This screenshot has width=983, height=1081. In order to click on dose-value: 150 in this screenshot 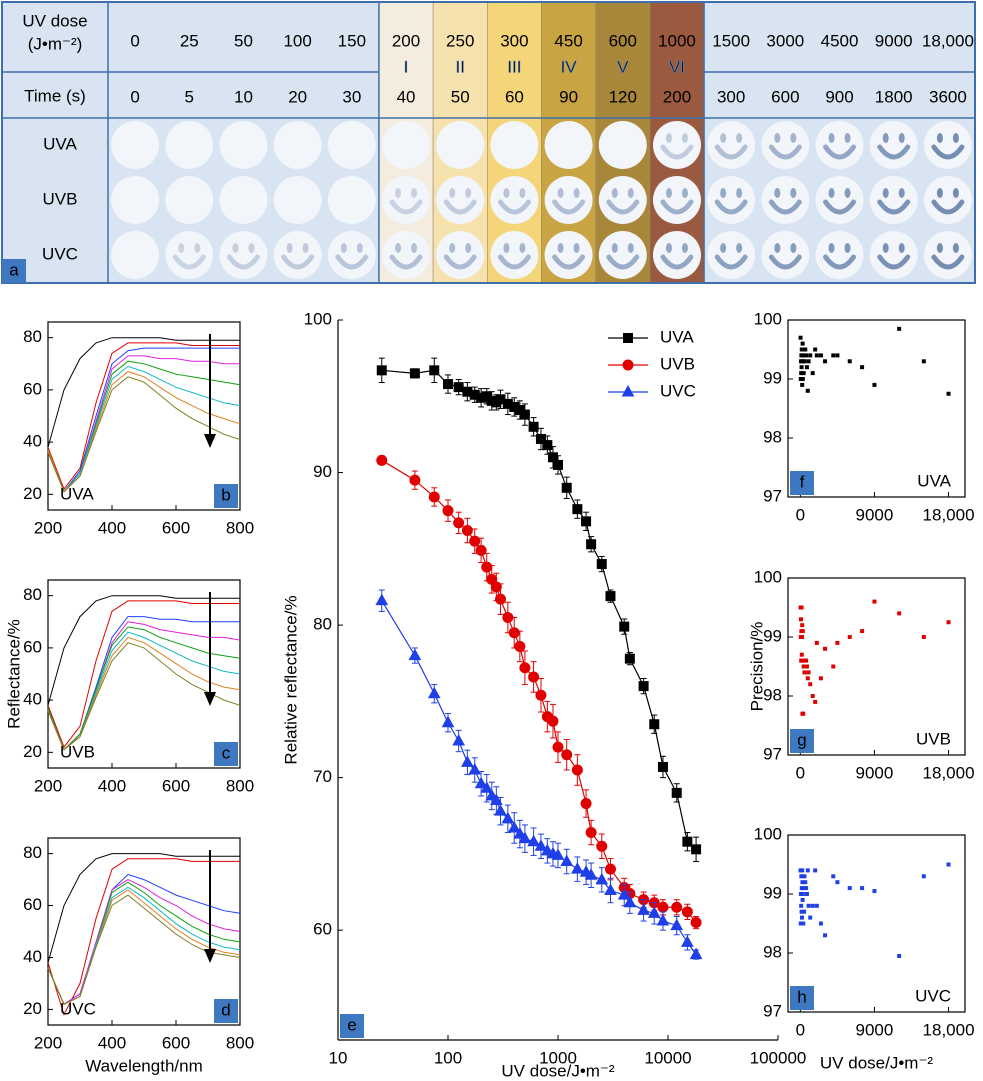, I will do `click(352, 40)`.